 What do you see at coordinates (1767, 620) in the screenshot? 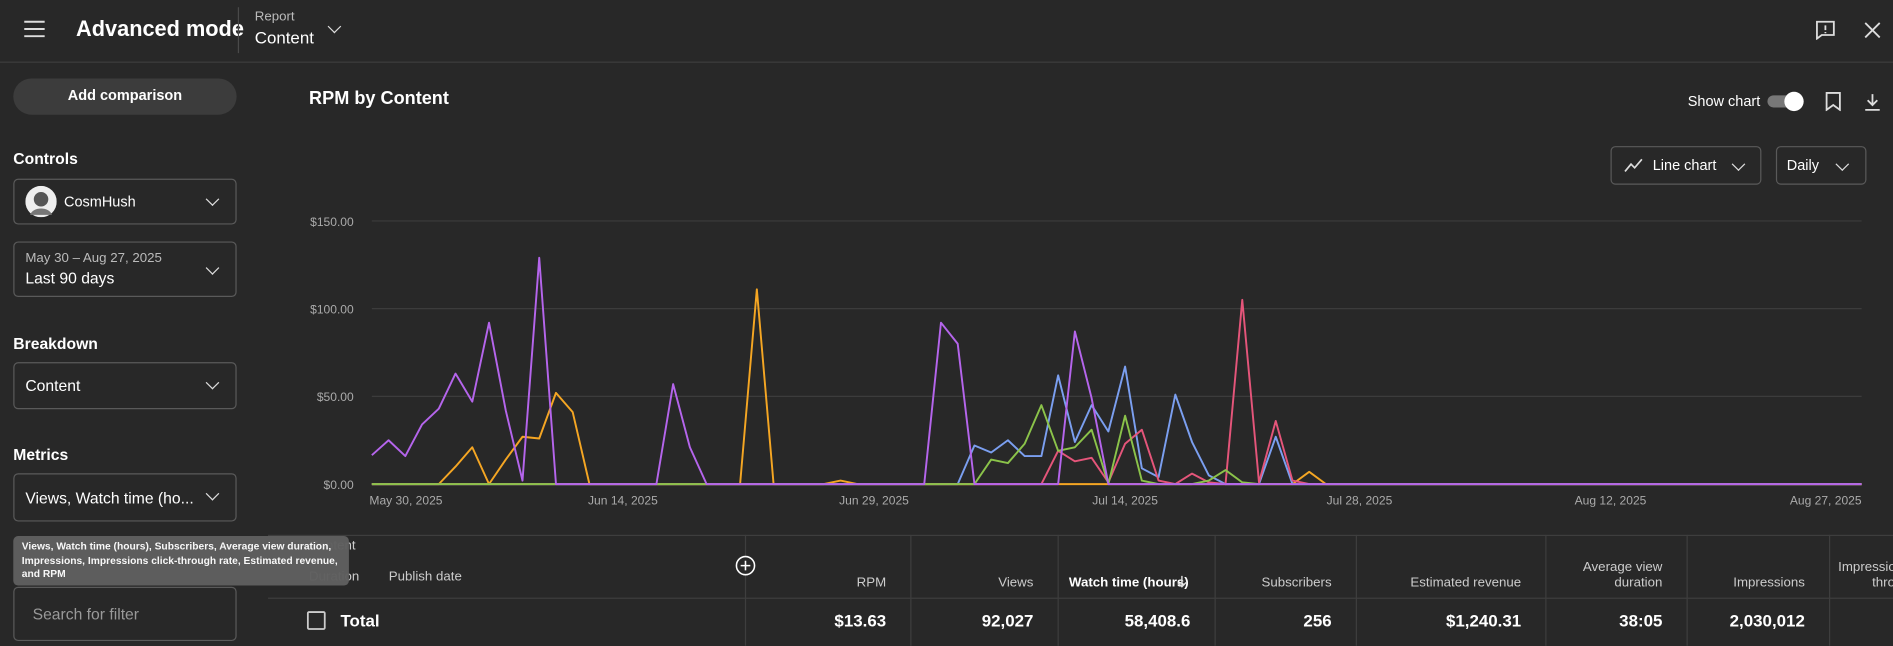
I see `total-cell: 2,030,012` at bounding box center [1767, 620].